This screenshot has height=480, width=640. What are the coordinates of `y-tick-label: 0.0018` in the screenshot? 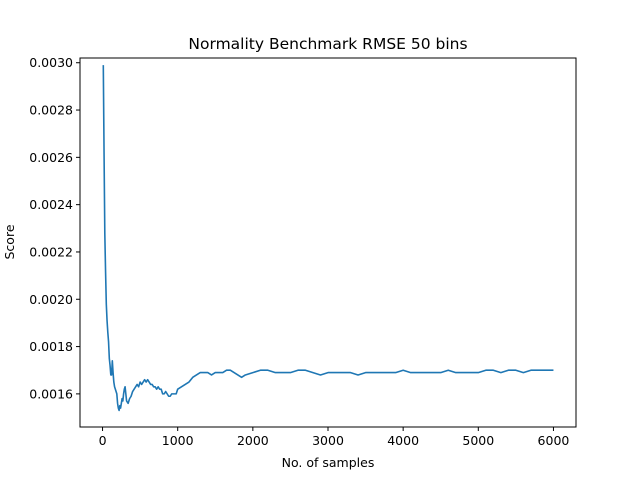 It's located at (51, 346).